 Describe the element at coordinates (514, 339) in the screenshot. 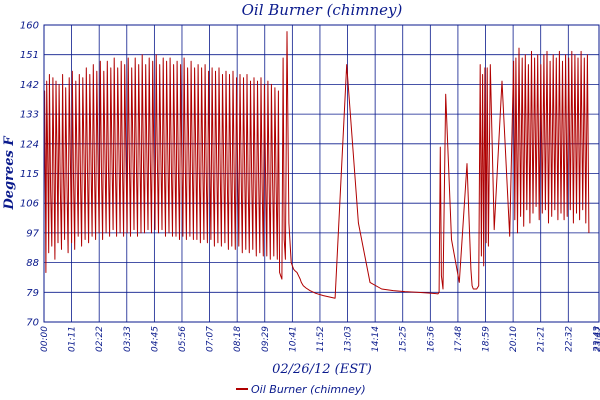

I see `x-tick-label: 20:10` at that location.